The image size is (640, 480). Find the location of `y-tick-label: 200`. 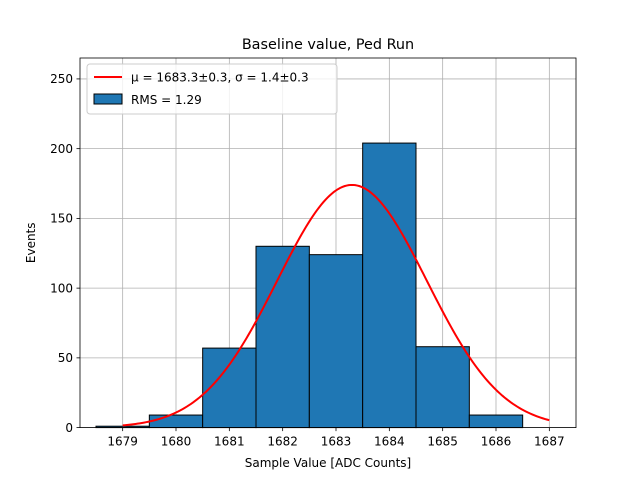

y-tick-label: 200 is located at coordinates (61, 149).